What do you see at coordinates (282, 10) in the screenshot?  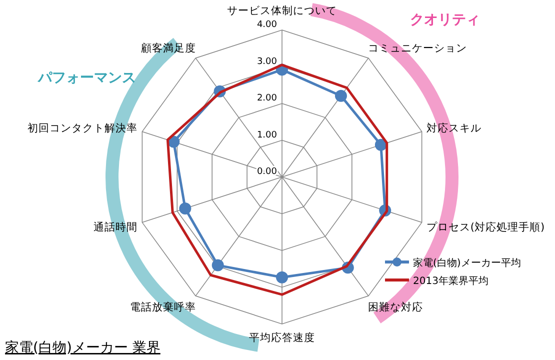 I see `spoke-label: サービス体制について` at bounding box center [282, 10].